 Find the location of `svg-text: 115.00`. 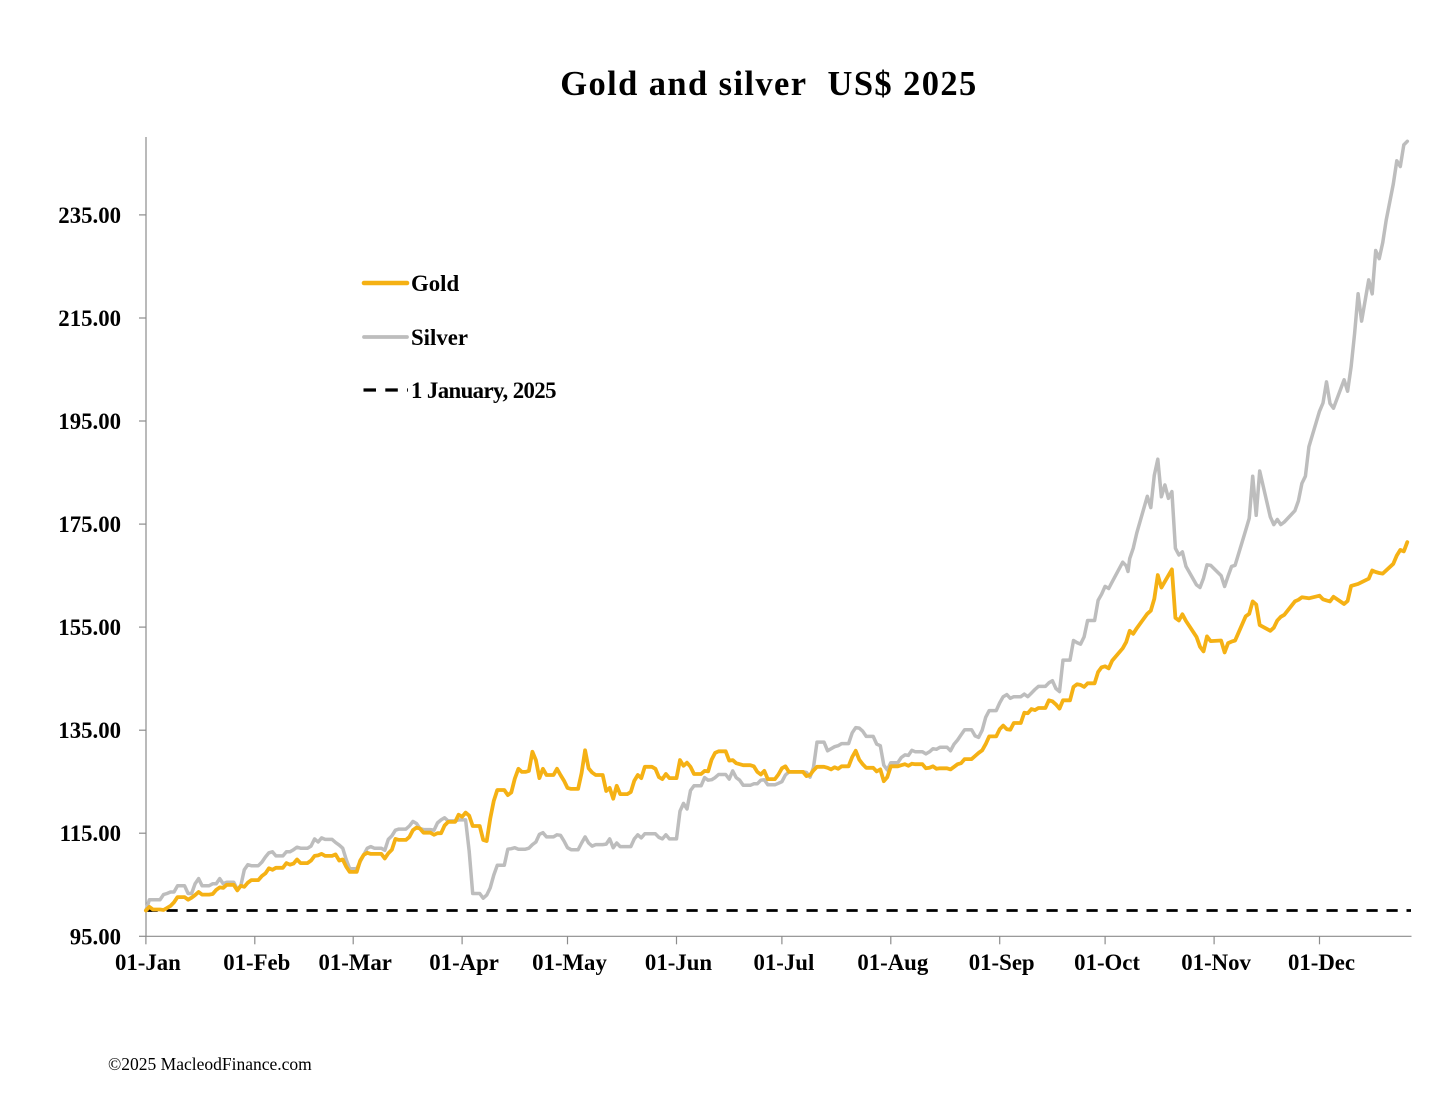

svg-text: 115.00 is located at coordinates (90, 833).